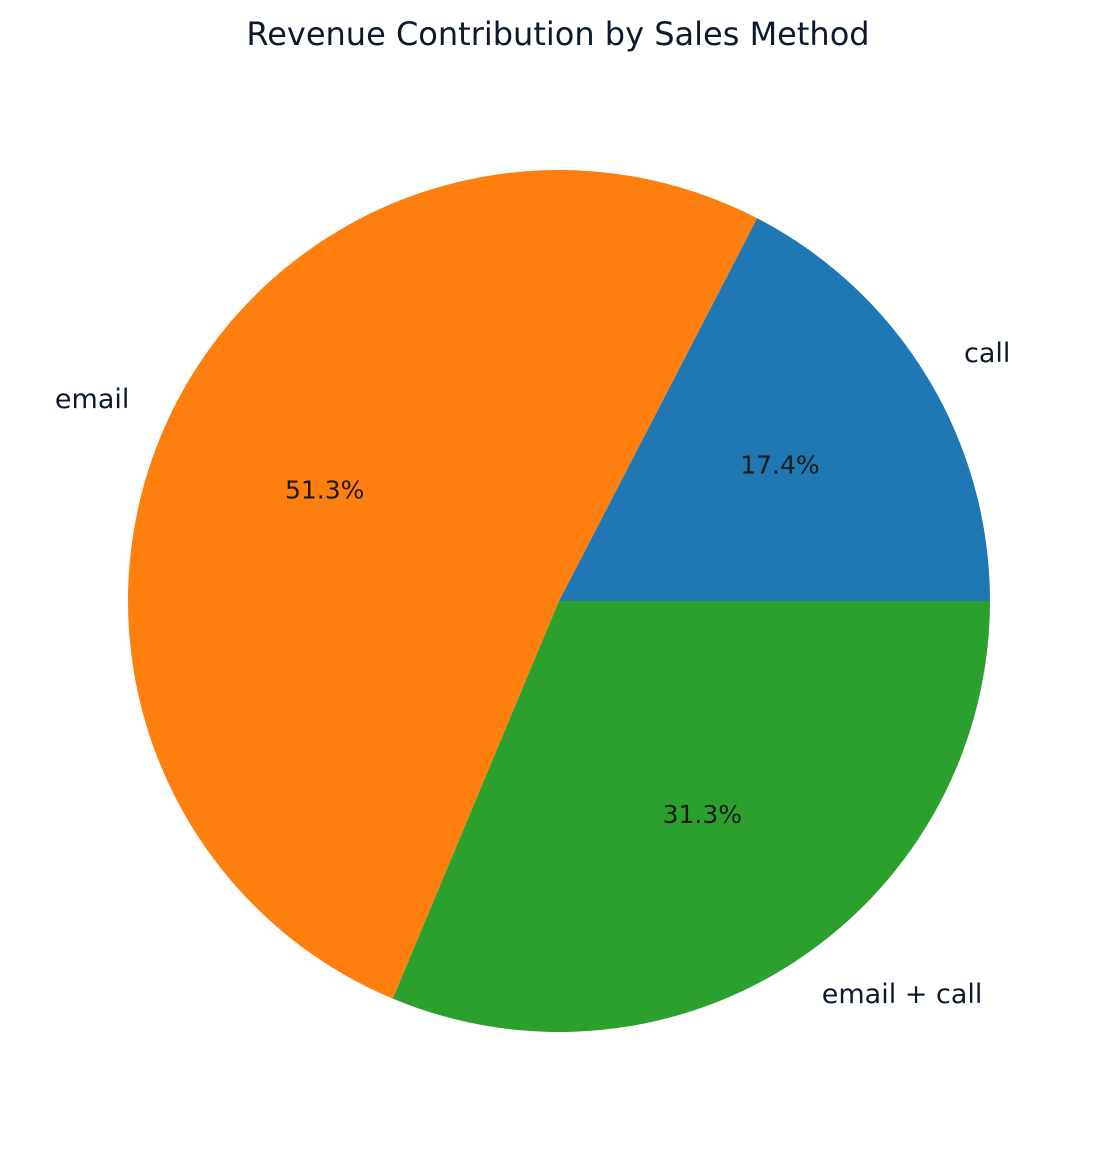 The image size is (1117, 1160). I want to click on slice-label-email: email, so click(92, 399).